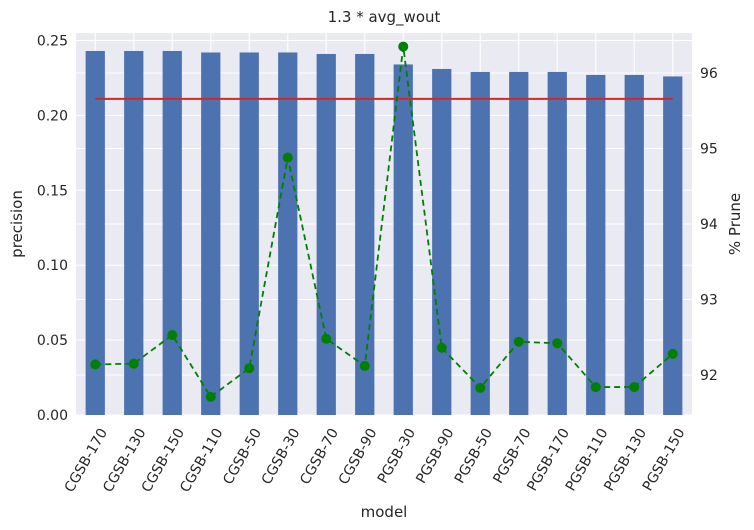  Describe the element at coordinates (435, 456) in the screenshot. I see `x-tick-label: PGSB-90` at that location.